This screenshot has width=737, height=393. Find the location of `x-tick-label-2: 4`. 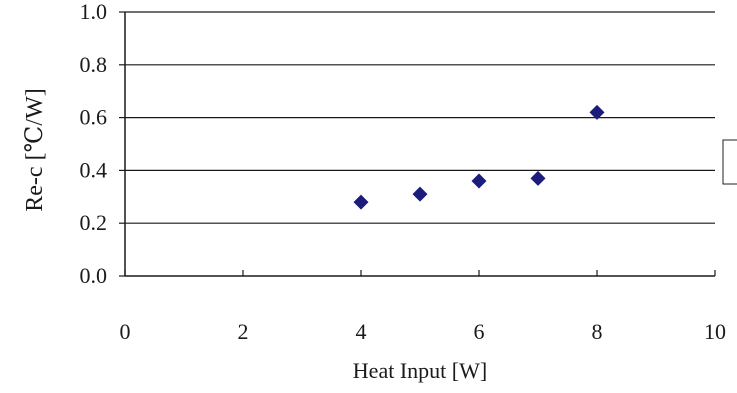

x-tick-label-2: 4 is located at coordinates (361, 331).